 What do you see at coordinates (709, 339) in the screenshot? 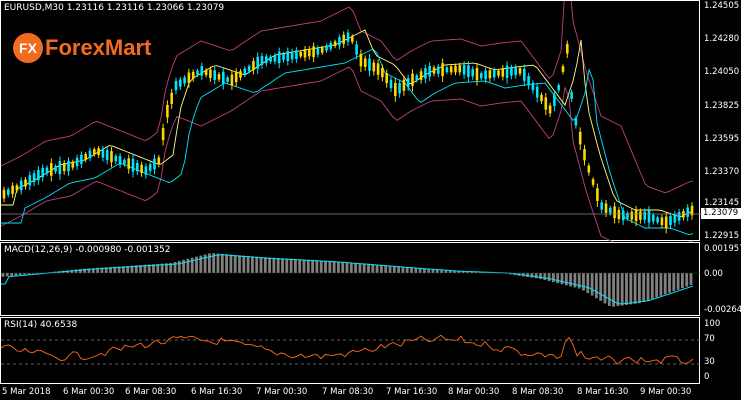
I see `rsi-tick-70: 70` at bounding box center [709, 339].